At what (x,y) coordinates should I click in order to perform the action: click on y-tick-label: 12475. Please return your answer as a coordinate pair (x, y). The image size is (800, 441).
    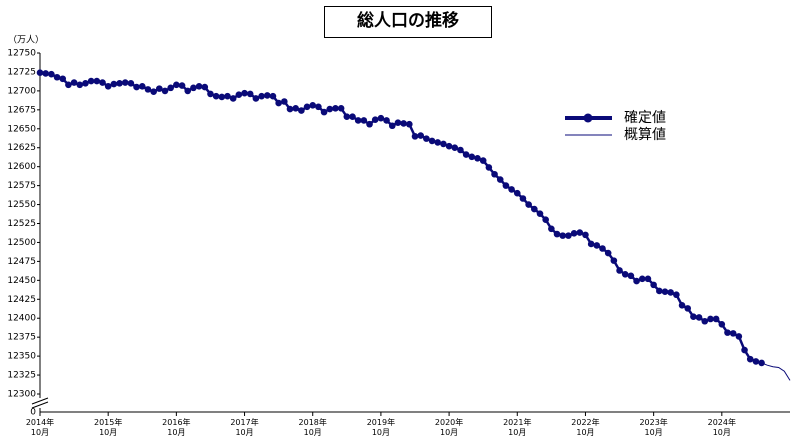
    Looking at the image, I should click on (21, 262).